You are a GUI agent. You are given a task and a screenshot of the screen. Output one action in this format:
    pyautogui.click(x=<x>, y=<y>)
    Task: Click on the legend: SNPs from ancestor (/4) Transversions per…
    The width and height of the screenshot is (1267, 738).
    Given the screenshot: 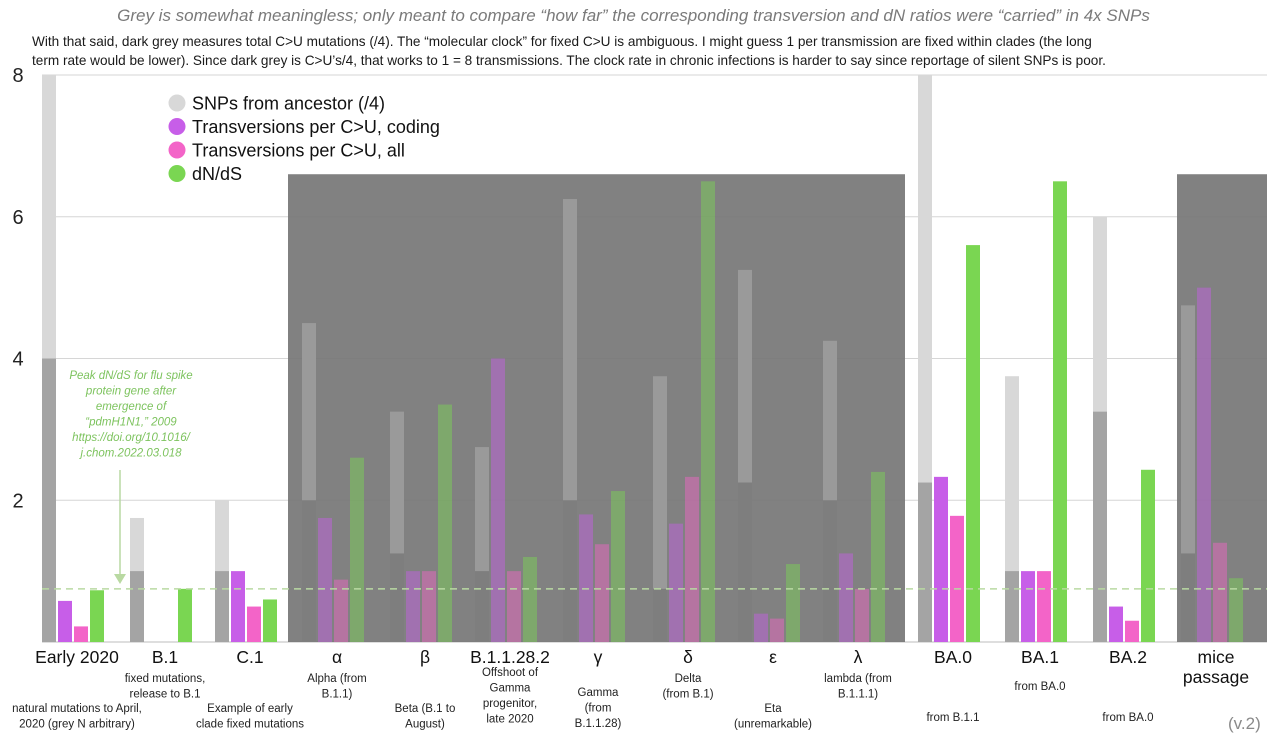 What is the action you would take?
    pyautogui.click(x=304, y=139)
    